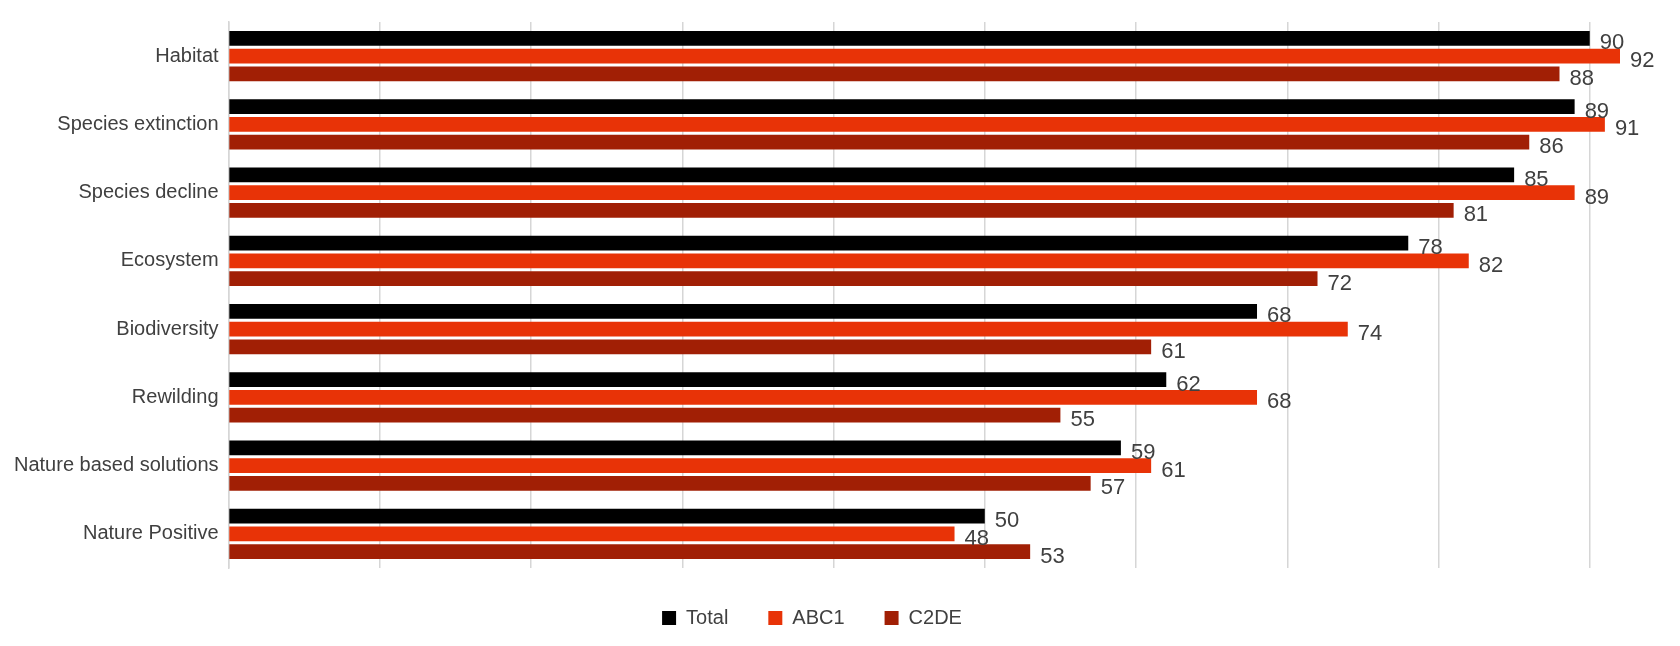 The width and height of the screenshot is (1680, 646). Describe the element at coordinates (1642, 60) in the screenshot. I see `data-label: 92` at that location.